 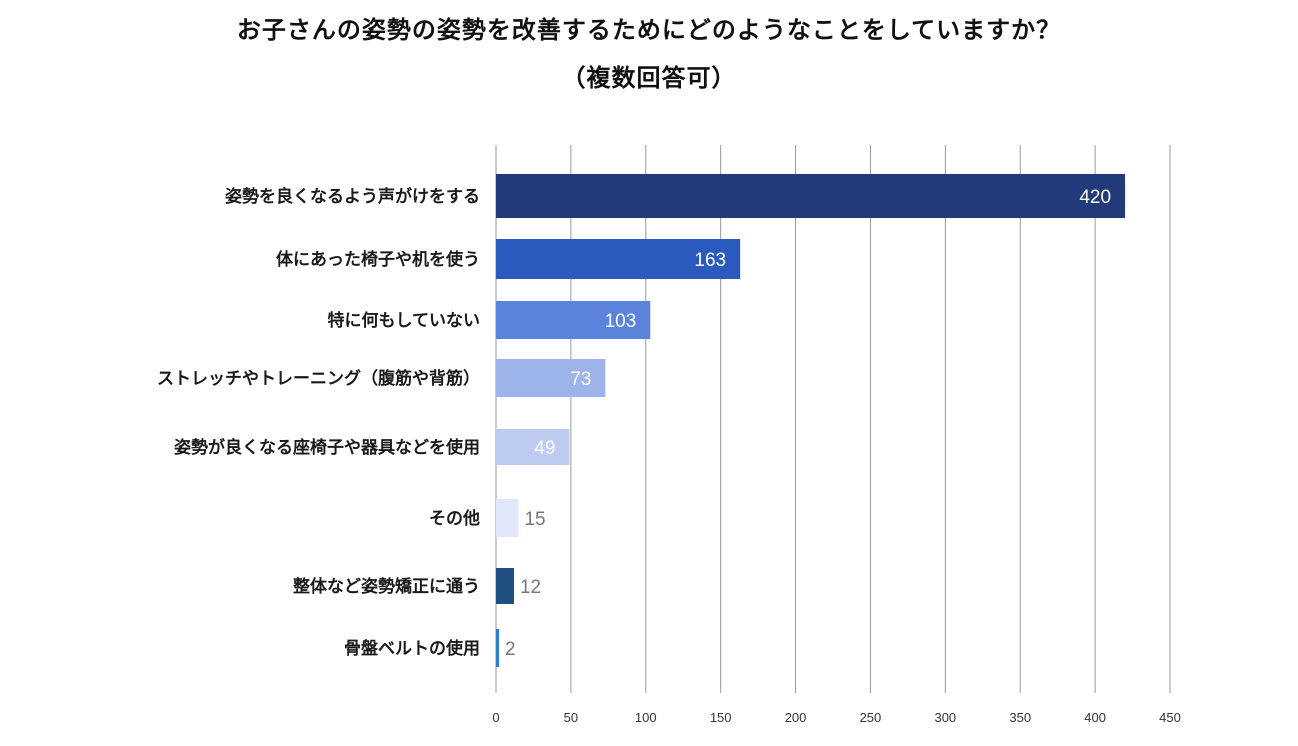 What do you see at coordinates (621, 321) in the screenshot?
I see `data-label: 103` at bounding box center [621, 321].